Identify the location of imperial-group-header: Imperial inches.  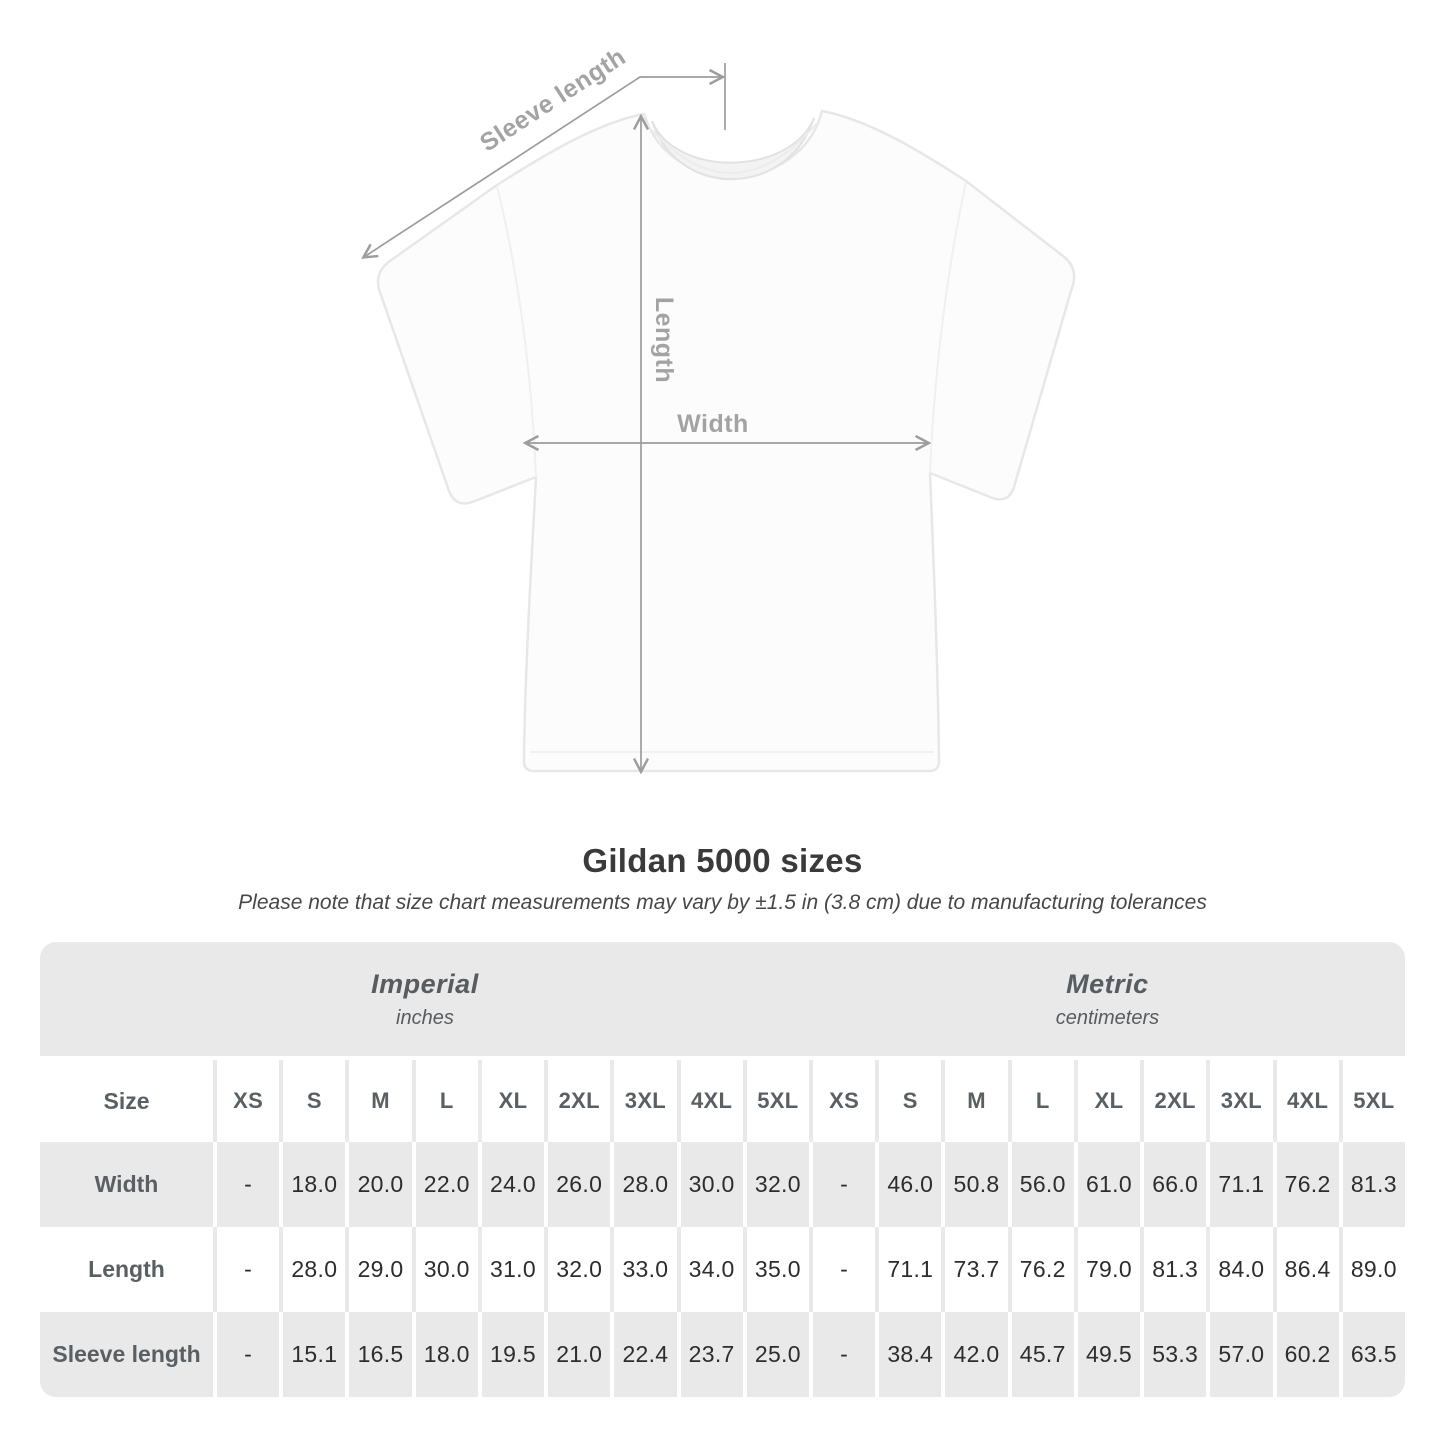
(425, 999).